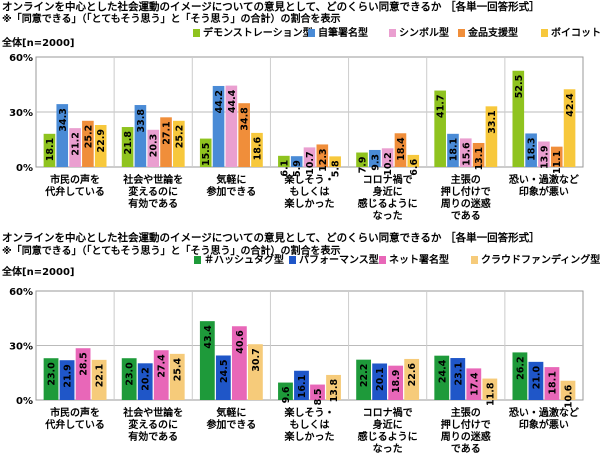 This screenshot has height=456, width=600. Describe the element at coordinates (544, 418) in the screenshot. I see `category-label: 恐い・過激など印象が悪い` at that location.